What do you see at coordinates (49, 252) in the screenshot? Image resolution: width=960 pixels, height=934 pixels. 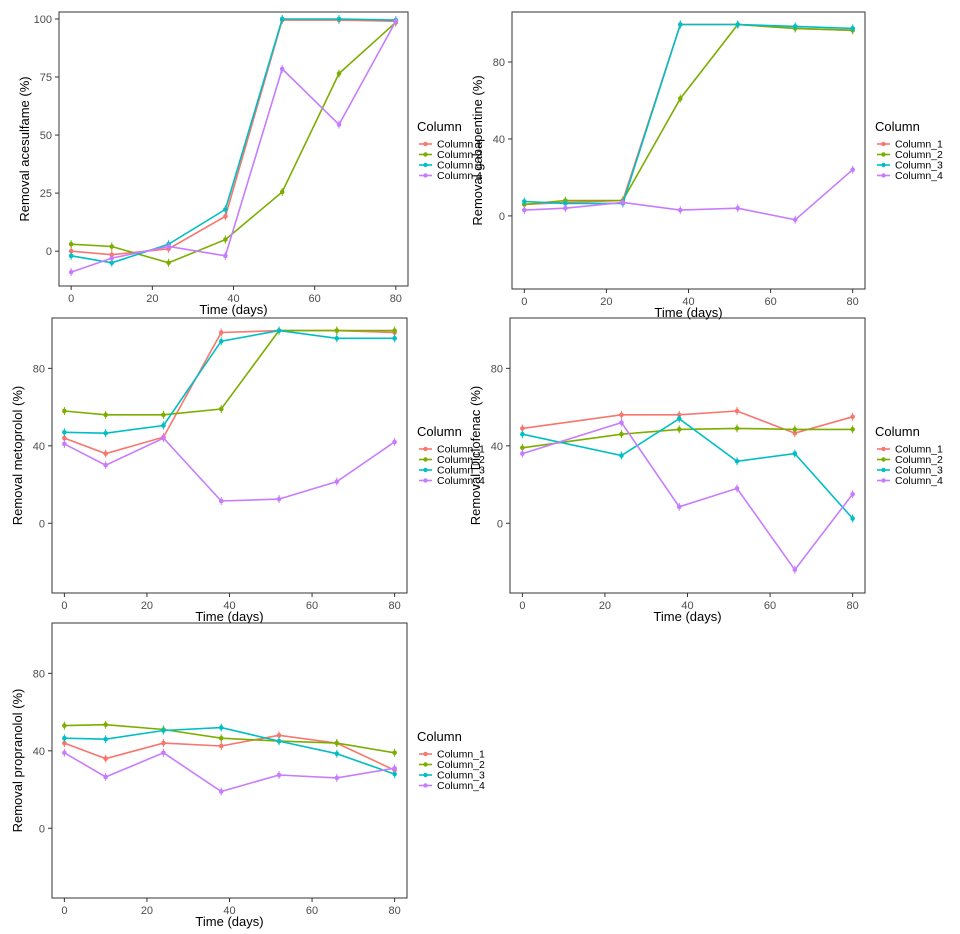 I see `y-tick-label: 0` at bounding box center [49, 252].